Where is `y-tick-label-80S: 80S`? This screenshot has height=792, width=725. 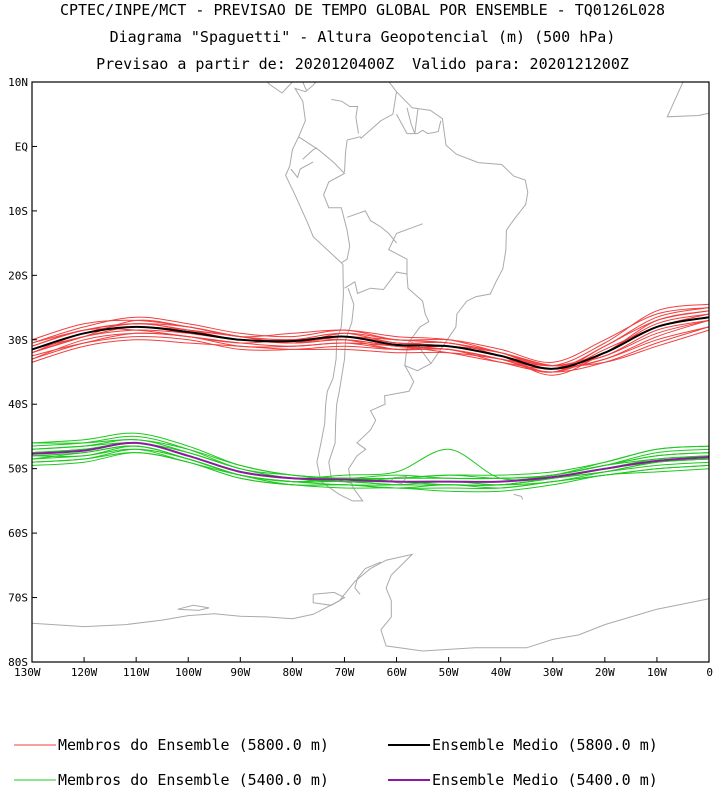
y-tick-label-80S: 80S is located at coordinates (18, 662).